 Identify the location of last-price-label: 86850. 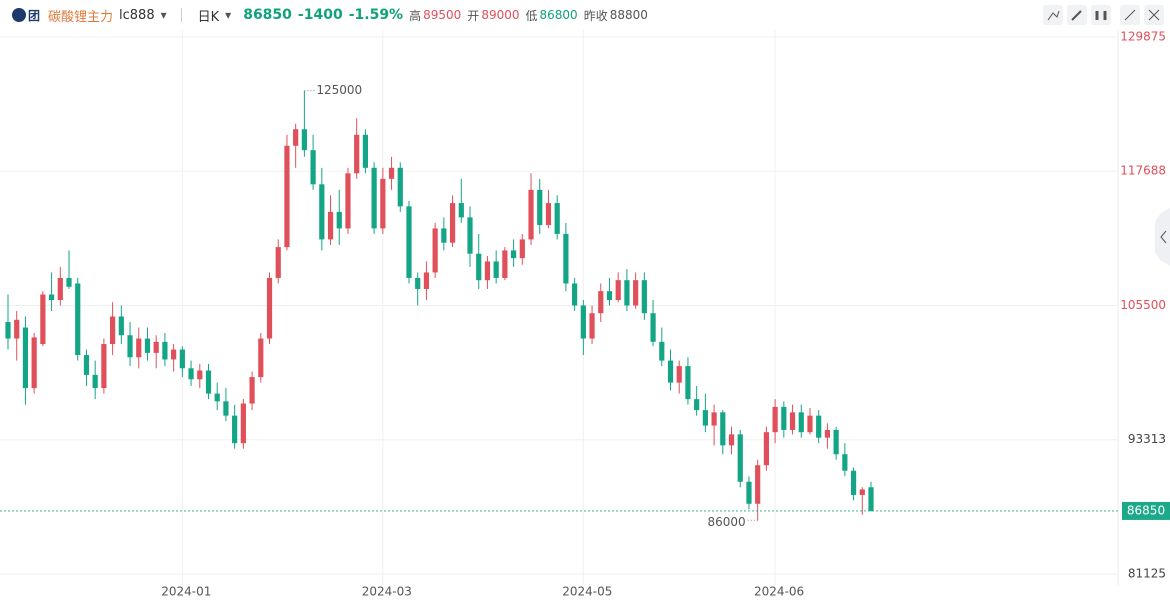
(1146, 510).